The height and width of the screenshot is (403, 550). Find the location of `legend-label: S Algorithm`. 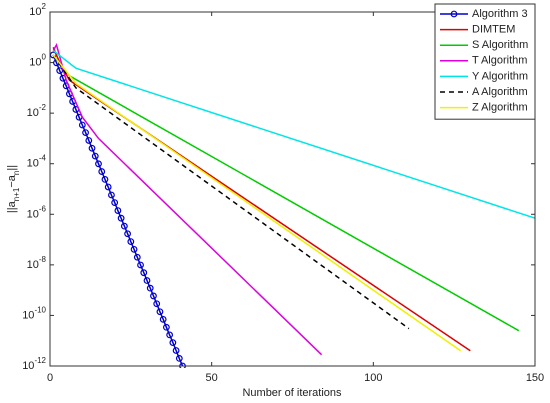

legend-label: S Algorithm is located at coordinates (500, 45).